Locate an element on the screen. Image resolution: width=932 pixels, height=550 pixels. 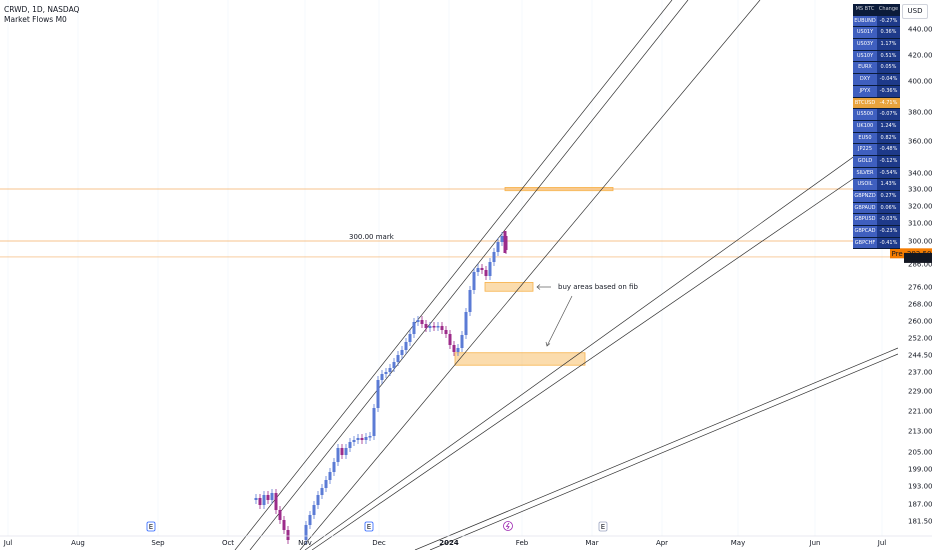
watchlist-row: US10Y 0.51% is located at coordinates (876, 56).